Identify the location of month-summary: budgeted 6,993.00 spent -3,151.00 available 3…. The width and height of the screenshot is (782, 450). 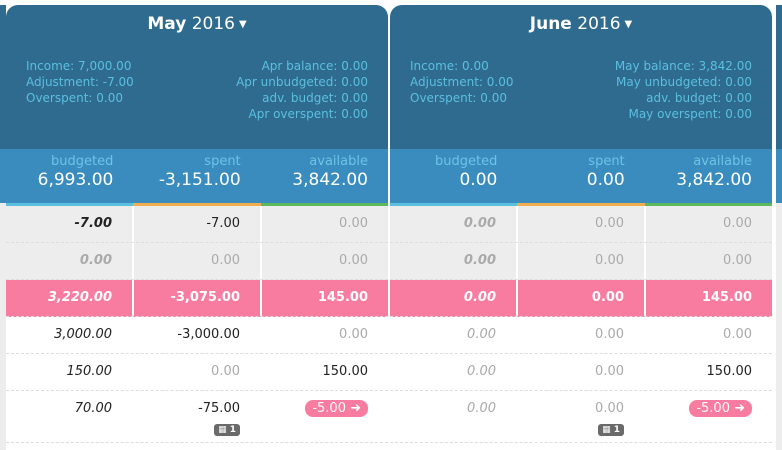
(197, 176).